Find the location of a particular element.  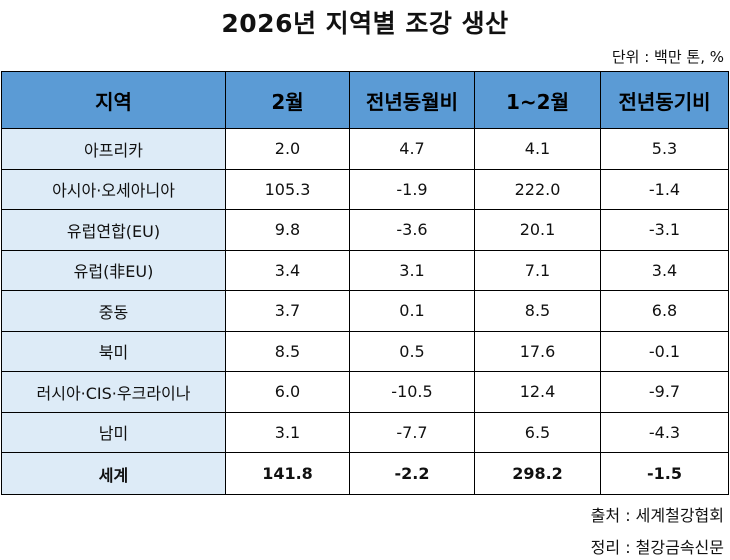

yoy-month-value: 3.1 is located at coordinates (412, 270).